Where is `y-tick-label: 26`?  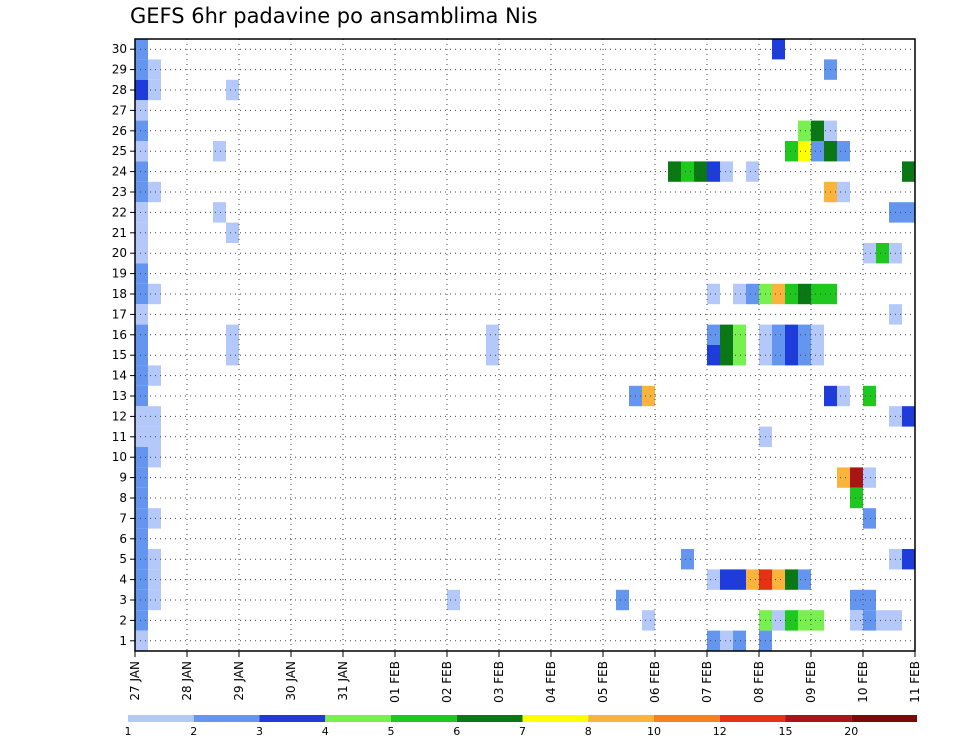 y-tick-label: 26 is located at coordinates (119, 131).